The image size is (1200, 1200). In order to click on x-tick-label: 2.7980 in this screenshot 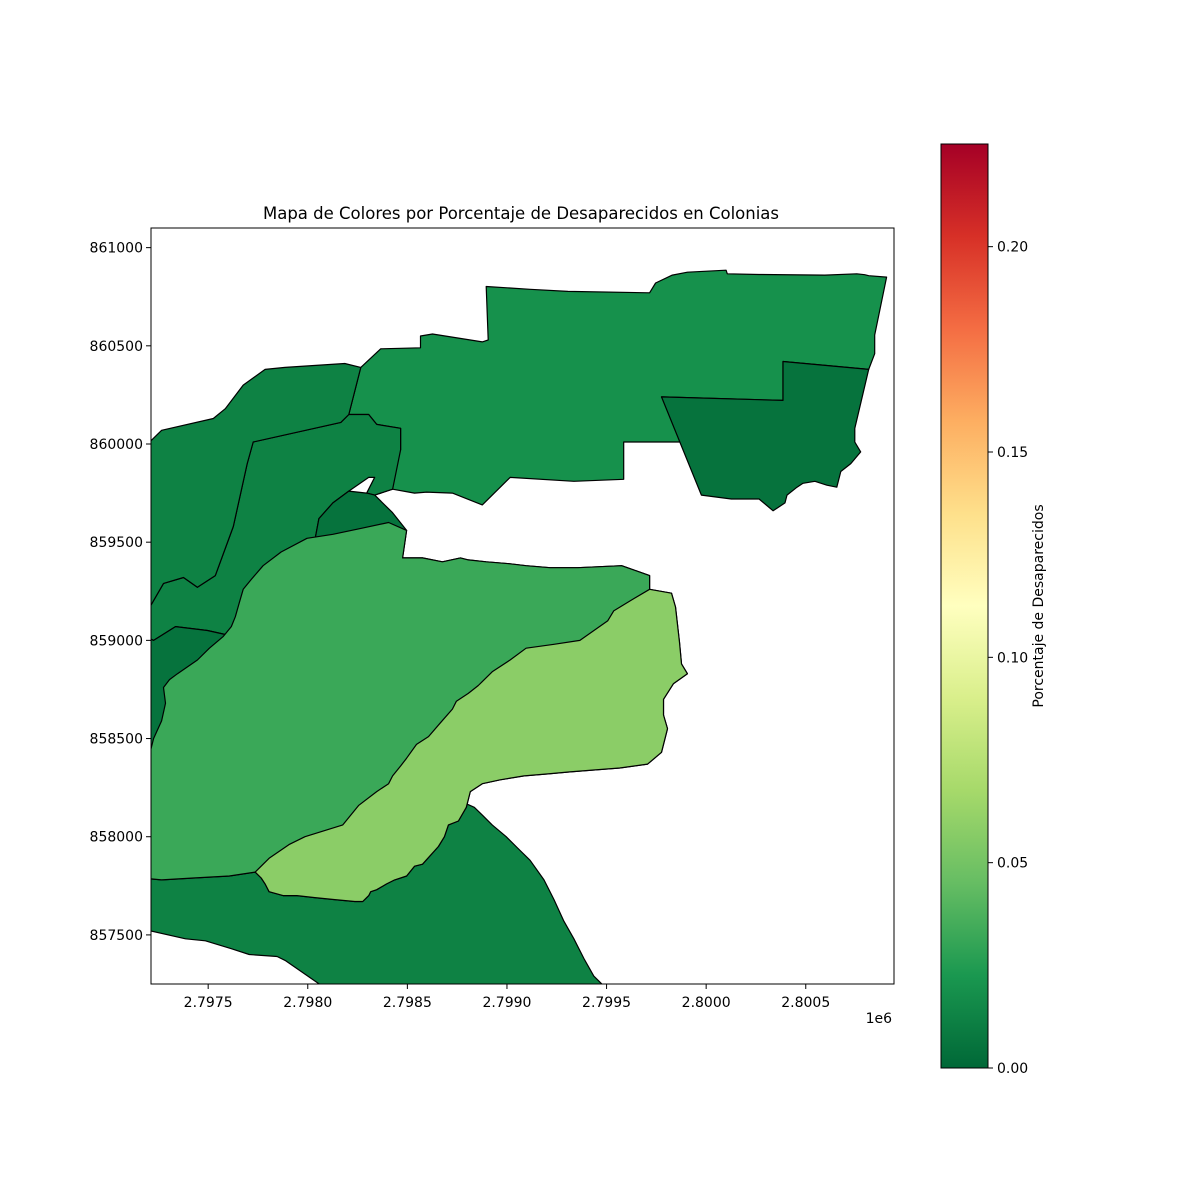, I will do `click(307, 1003)`.